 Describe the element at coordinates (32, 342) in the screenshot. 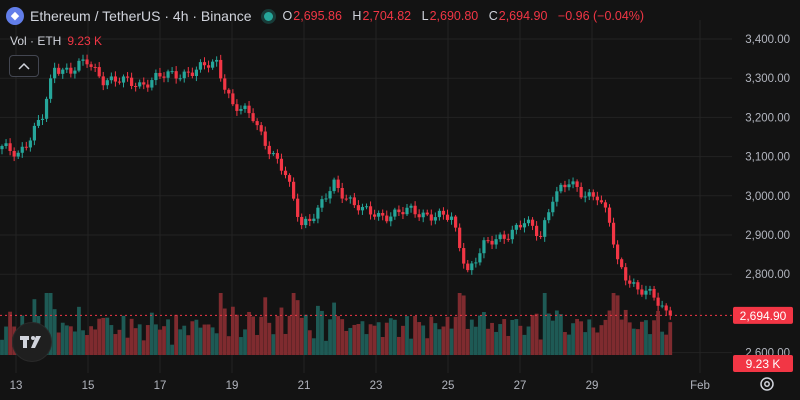

I see `tradingview-logo-icon` at that location.